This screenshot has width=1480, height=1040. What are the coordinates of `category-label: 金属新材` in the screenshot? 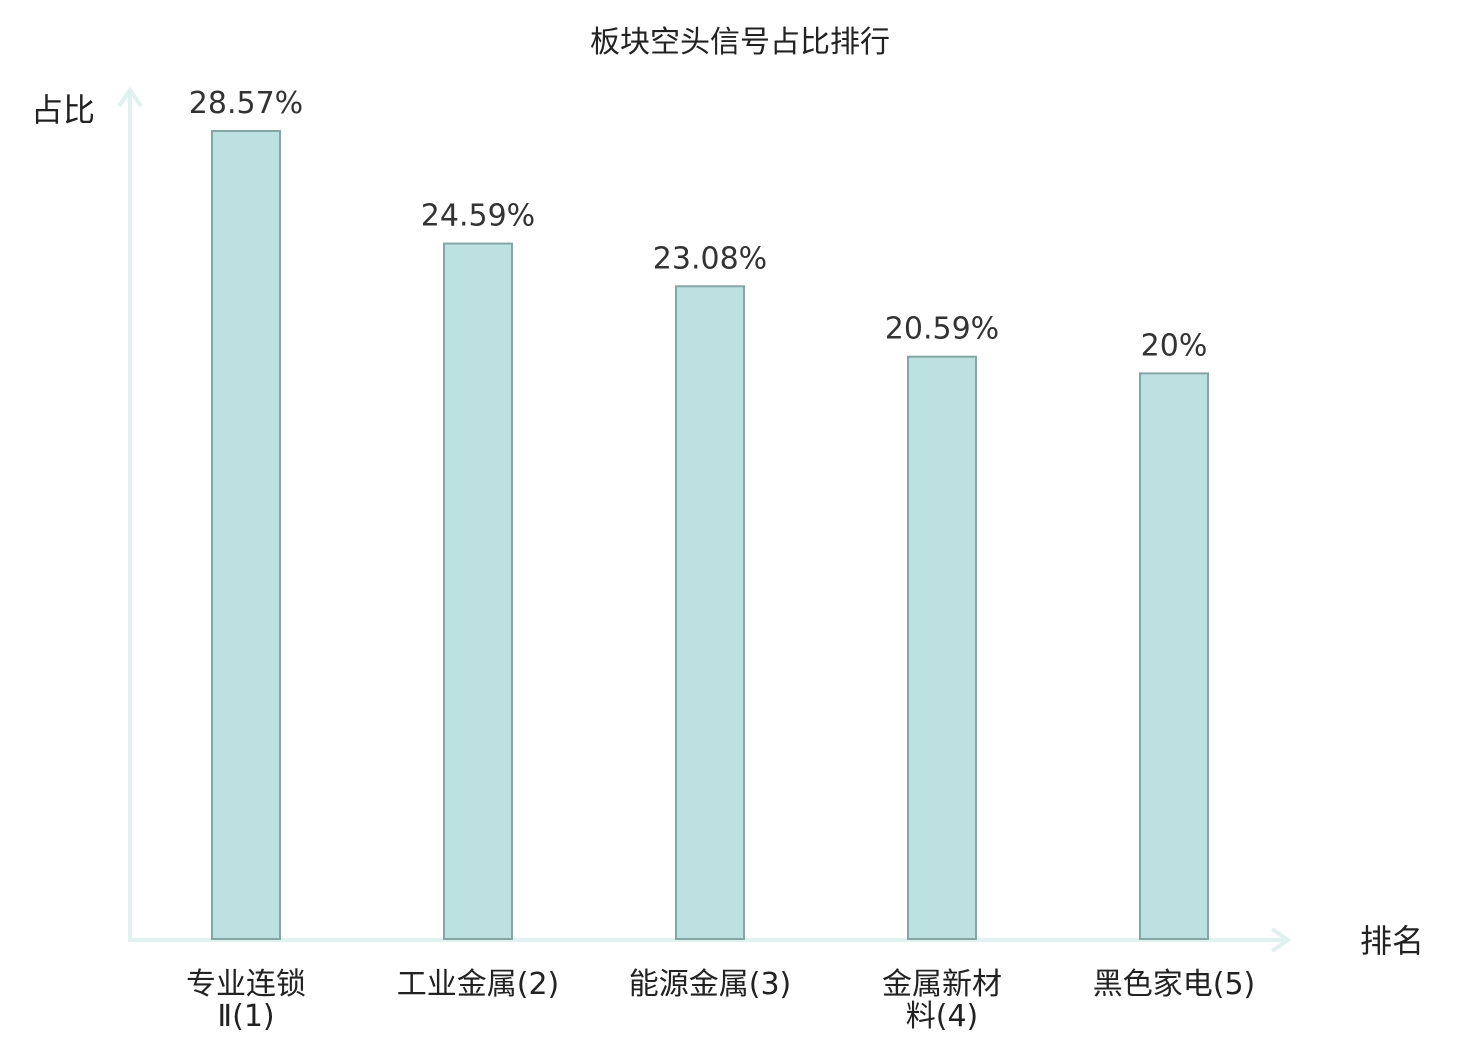 It's located at (942, 984).